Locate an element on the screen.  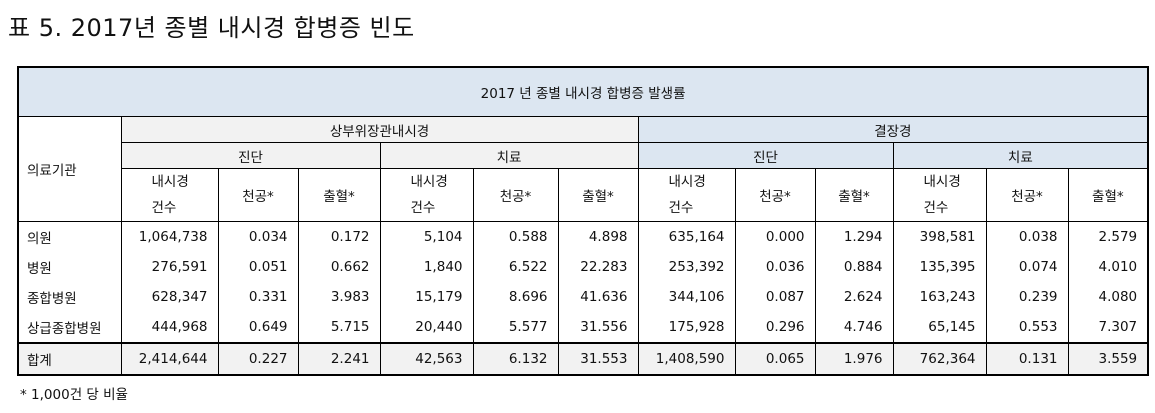
table-cell: 42,563 is located at coordinates (426, 359).